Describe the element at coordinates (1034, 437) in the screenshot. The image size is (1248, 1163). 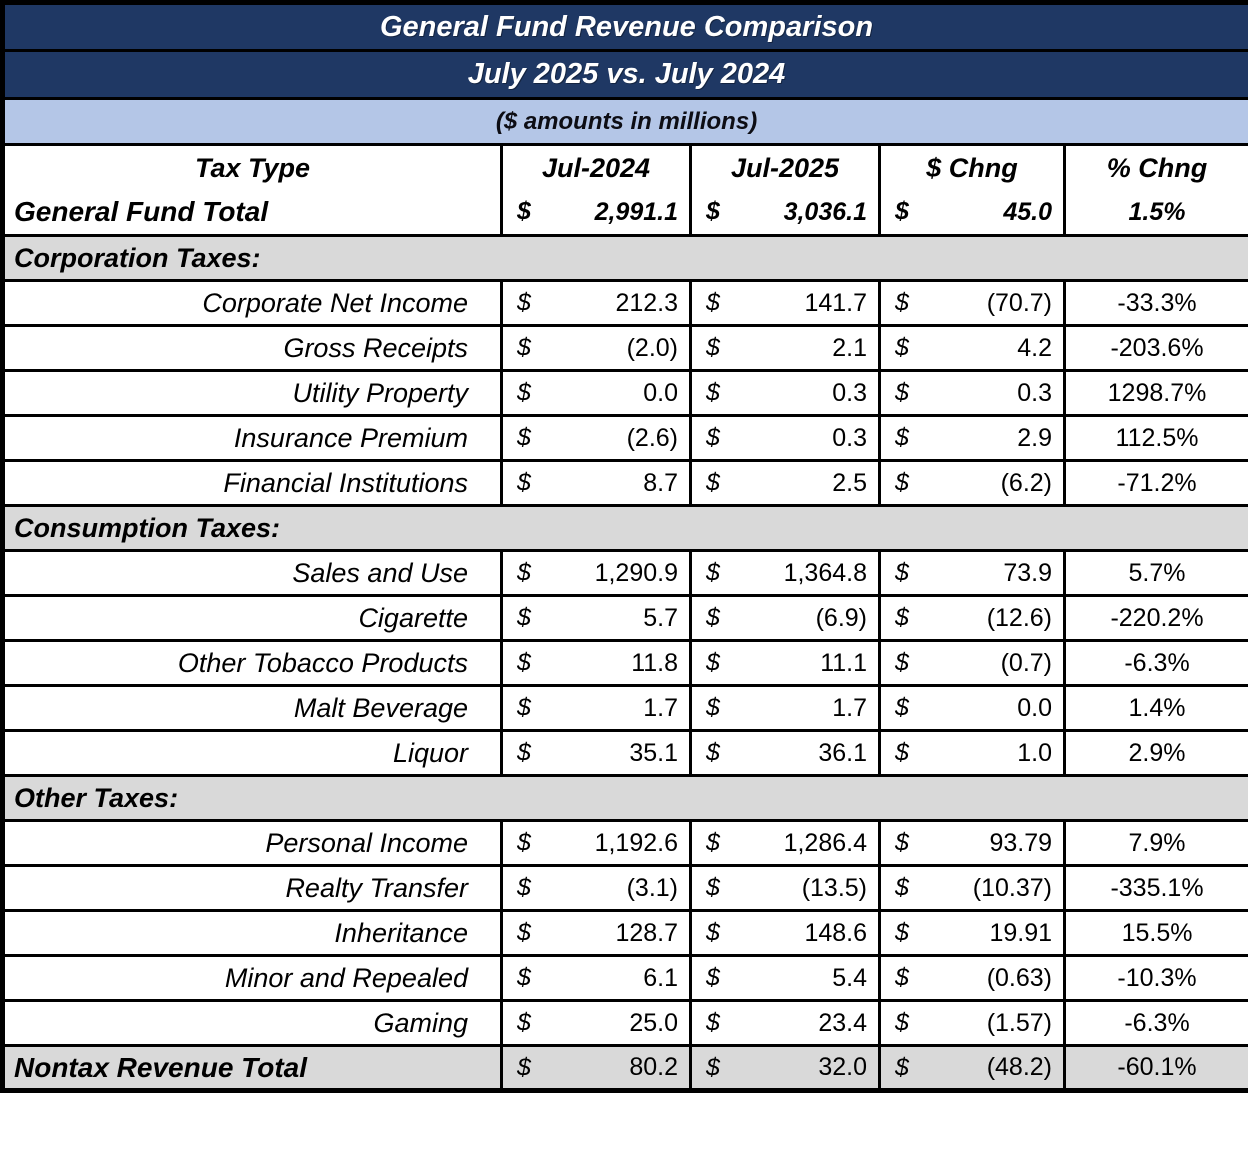
I see `amount-value: 2.9` at that location.